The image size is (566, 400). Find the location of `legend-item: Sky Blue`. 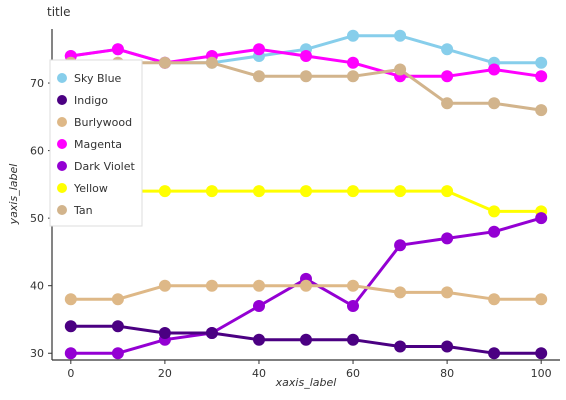

legend-item: Sky Blue is located at coordinates (89, 78).